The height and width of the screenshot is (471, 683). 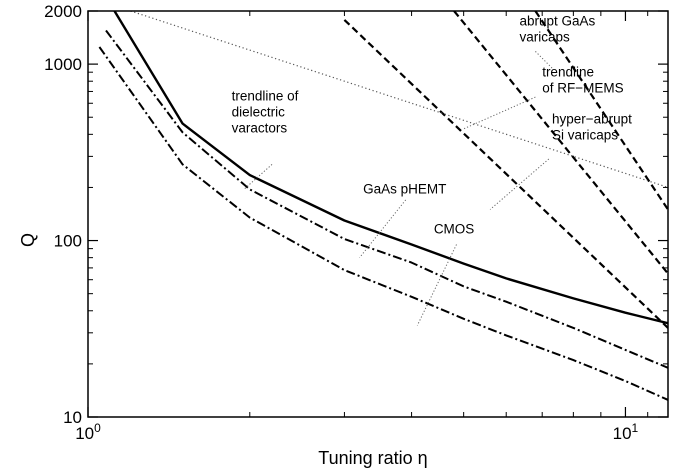 I want to click on annotation-label-1: abrupt GaAs varicaps, so click(x=557, y=29).